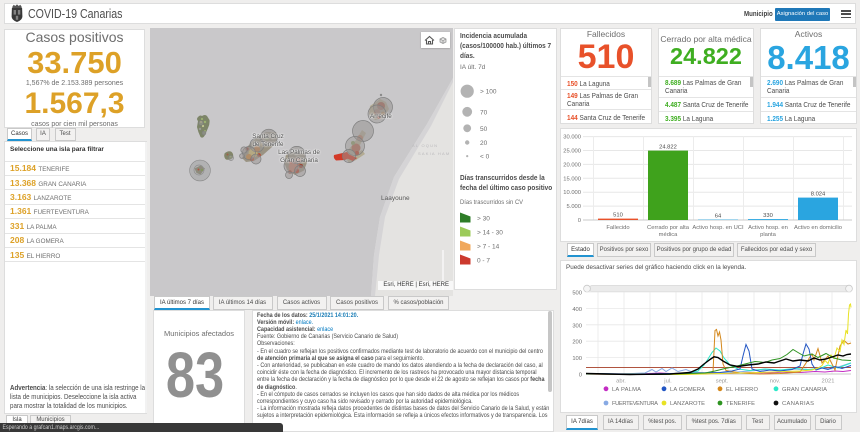 Image resolution: width=860 pixels, height=432 pixels. What do you see at coordinates (484, 112) in the screenshot?
I see `svg-text: 70` at bounding box center [484, 112].